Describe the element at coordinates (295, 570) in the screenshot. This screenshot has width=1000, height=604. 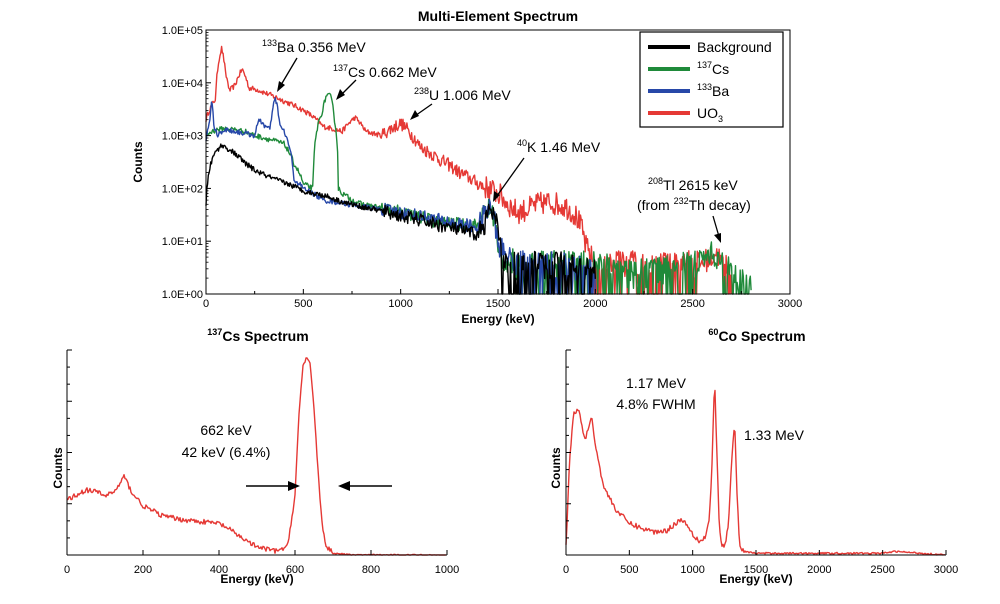
I see `x-tick-label: 600` at that location.